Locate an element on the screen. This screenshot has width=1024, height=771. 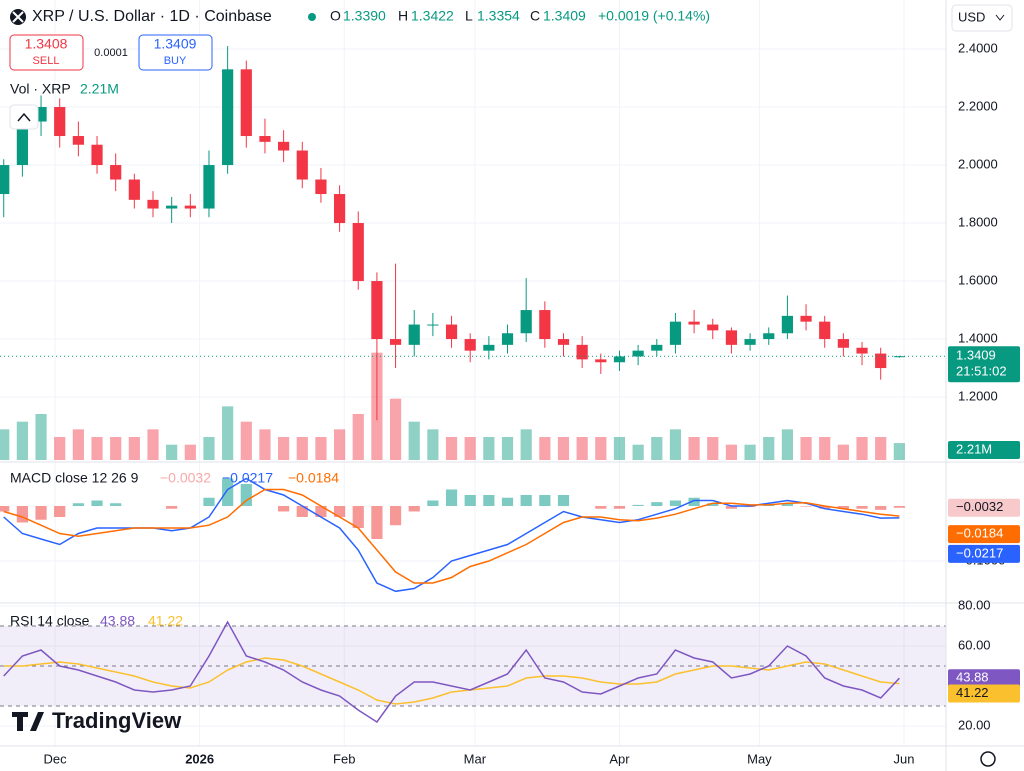
macd-hist-badge-bg is located at coordinates (984, 507).